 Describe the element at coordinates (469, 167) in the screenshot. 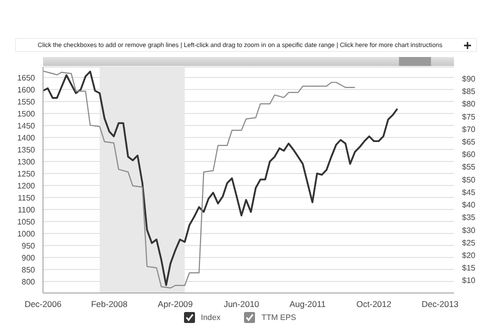

I see `y2-tick-label: $55` at that location.